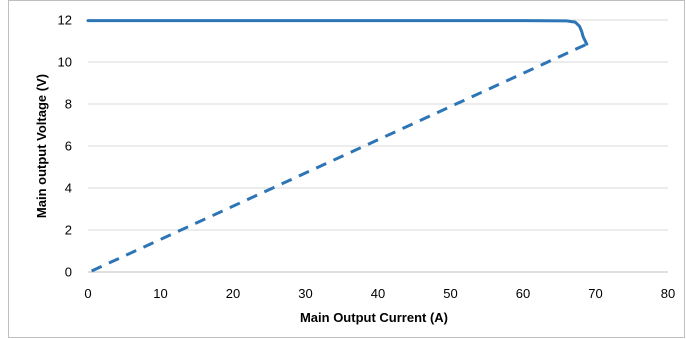 The height and width of the screenshot is (339, 686). What do you see at coordinates (450, 293) in the screenshot?
I see `x-tick-label: 50` at bounding box center [450, 293].